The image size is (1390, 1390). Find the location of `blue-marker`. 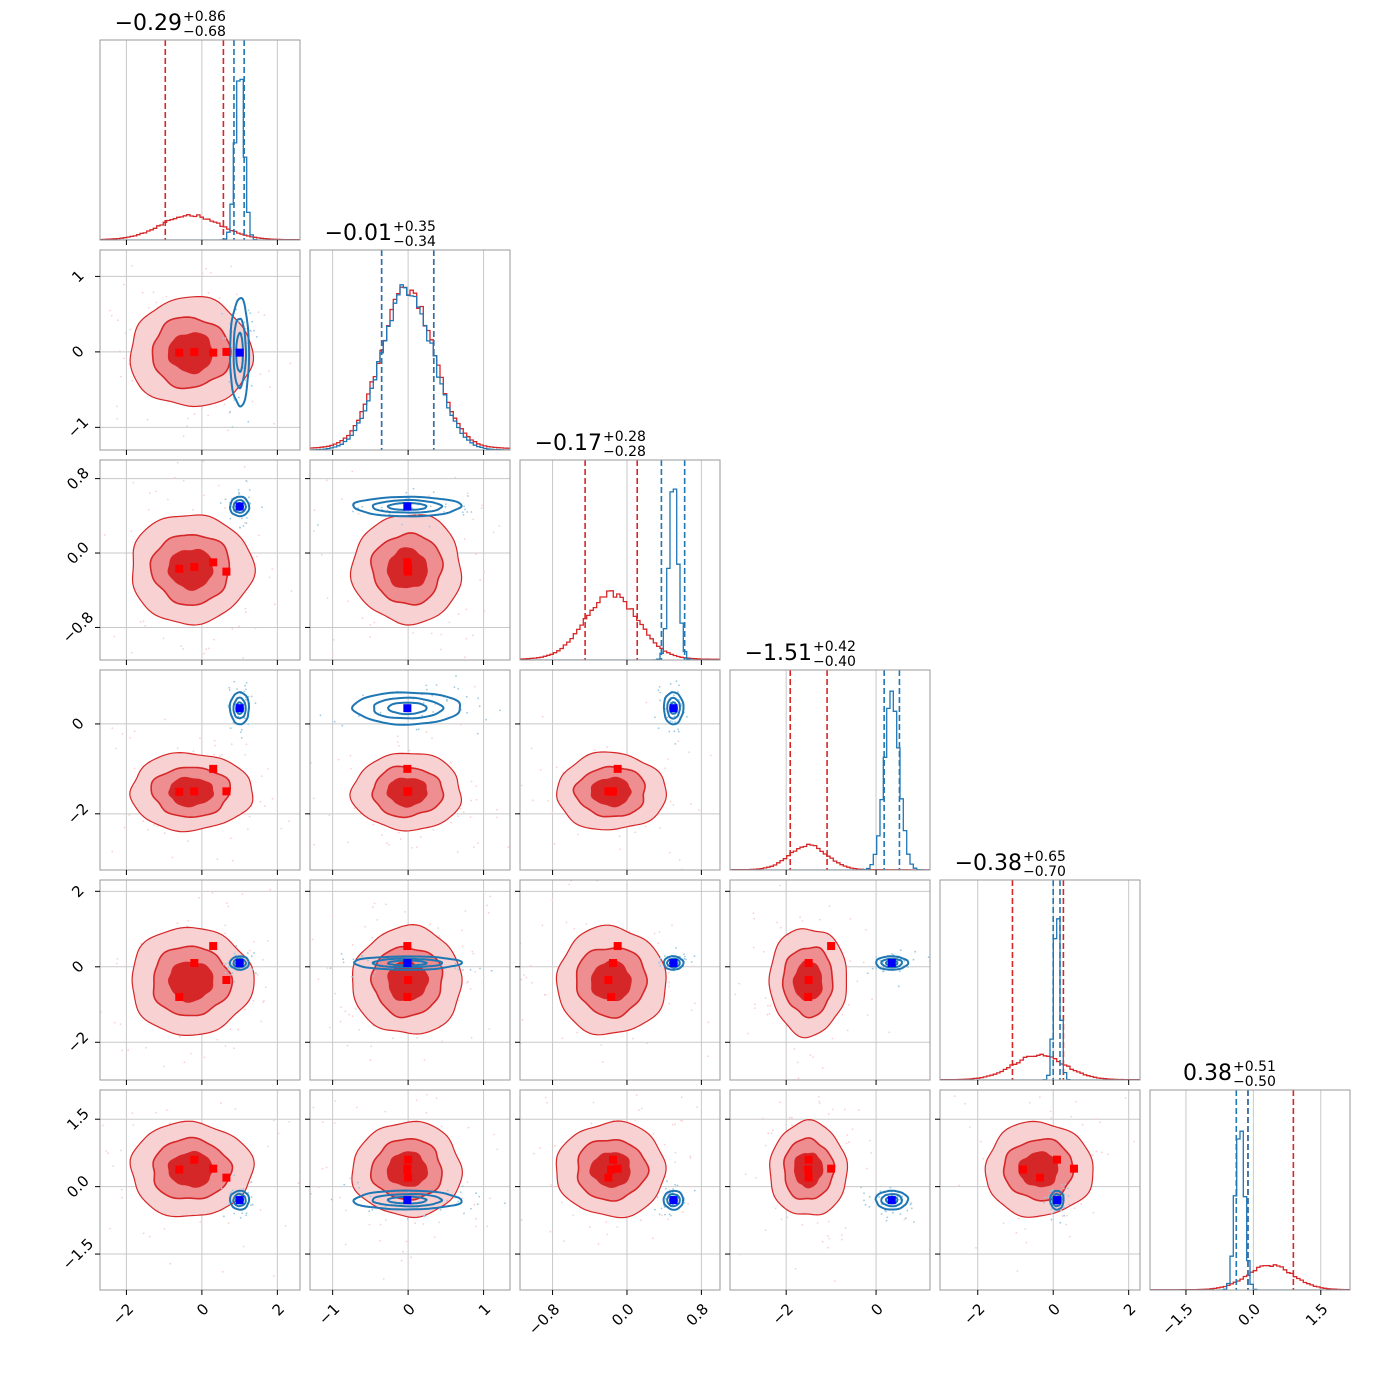

blue-marker is located at coordinates (407, 708).